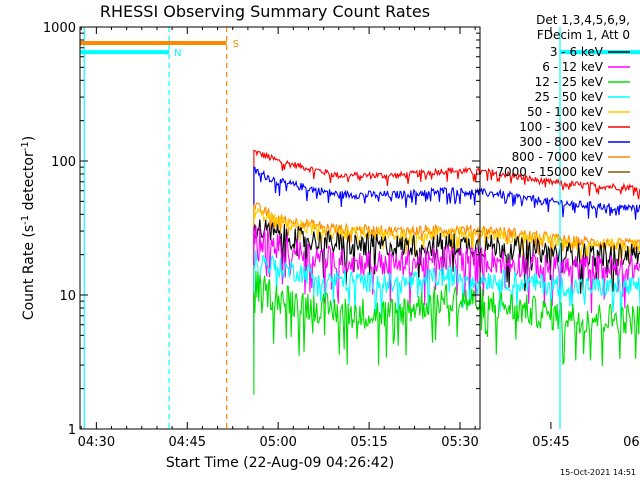  I want to click on legend-header-decimation: FDecim 1, Att 0, so click(583, 35).